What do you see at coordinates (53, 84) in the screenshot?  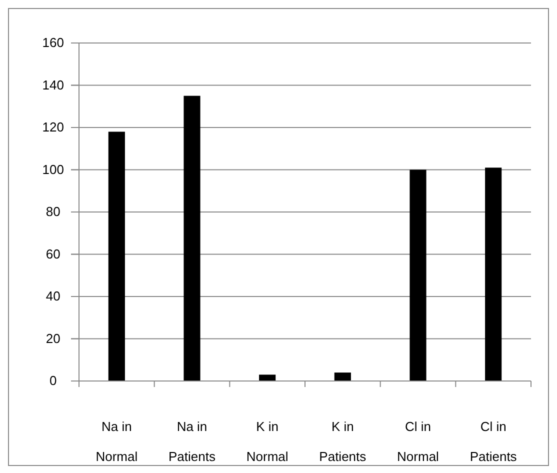 I see `y-tick-label: 140` at bounding box center [53, 84].